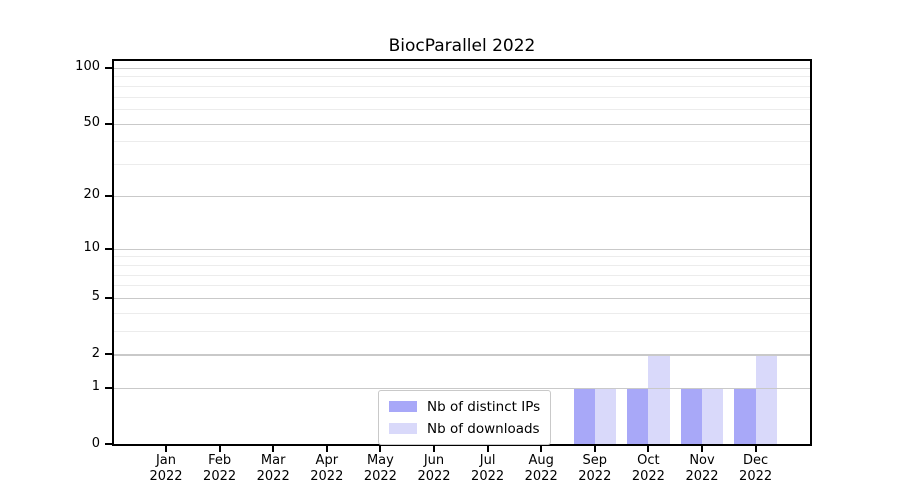 The width and height of the screenshot is (900, 500). What do you see at coordinates (91, 248) in the screenshot?
I see `y-tick-label-10: 10` at bounding box center [91, 248].